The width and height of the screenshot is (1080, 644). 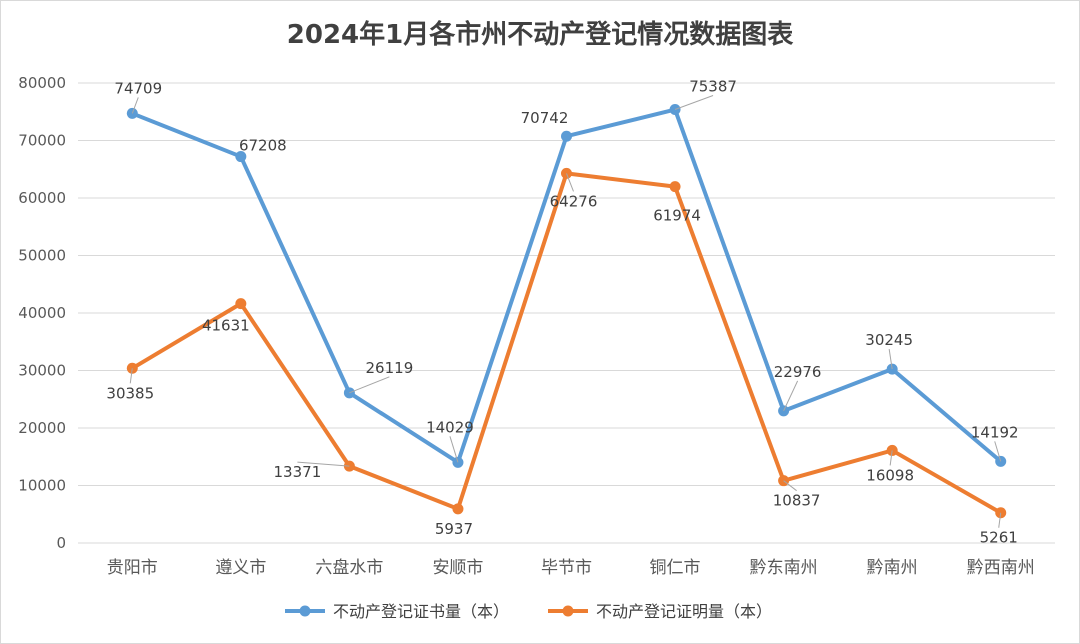 What do you see at coordinates (390, 368) in the screenshot?
I see `data-label: 26119` at bounding box center [390, 368].